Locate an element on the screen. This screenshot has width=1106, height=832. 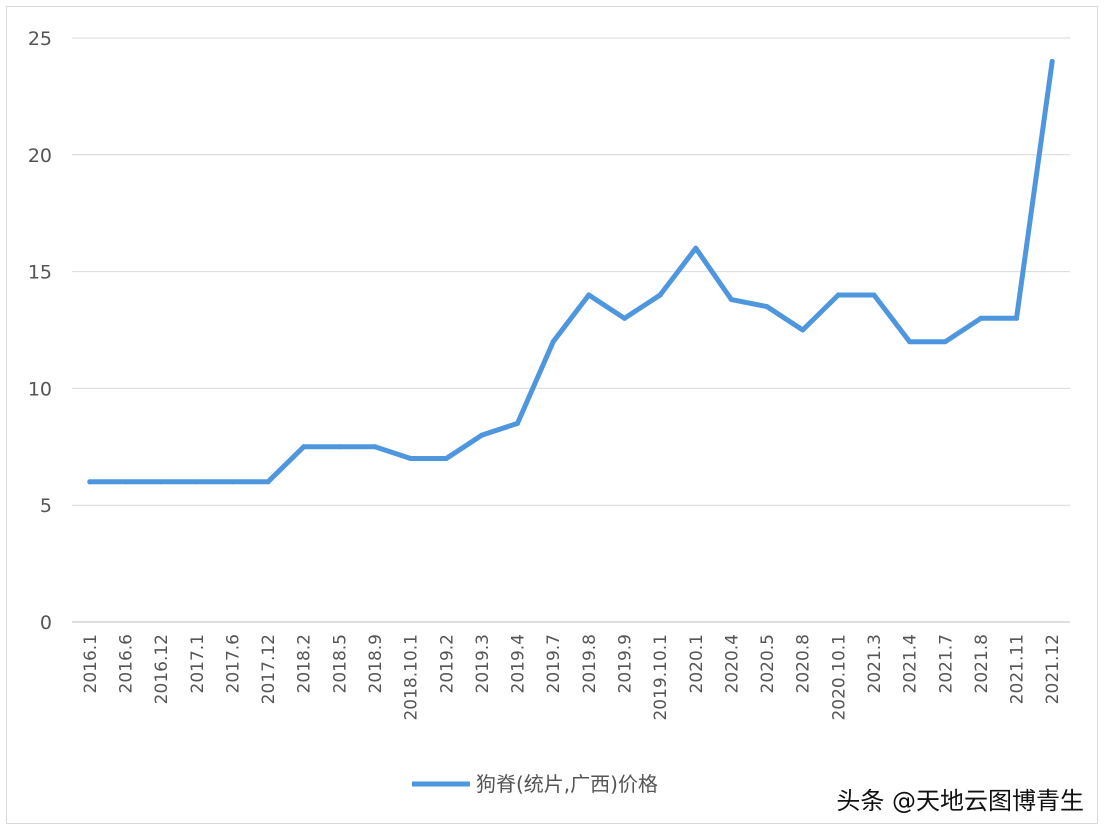
x-tick-label: 2016.6 is located at coordinates (126, 663).